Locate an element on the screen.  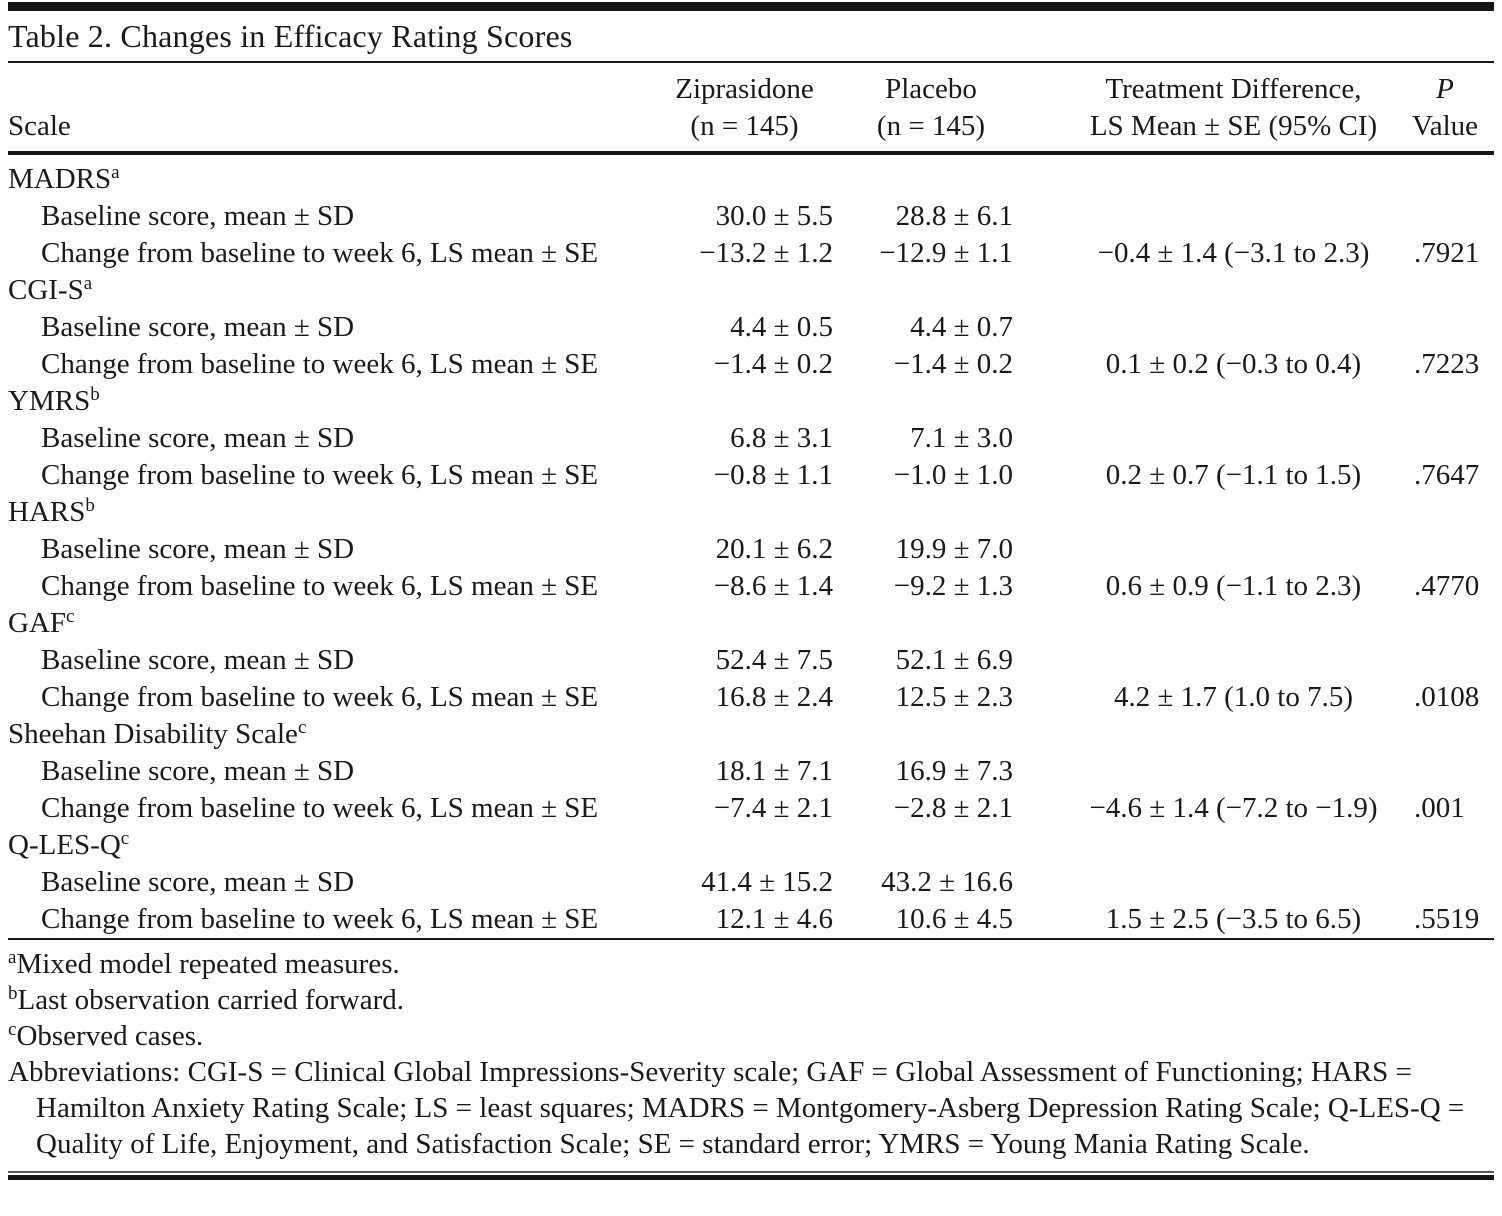
table-section-row: Sheehan Disability Scalec is located at coordinates (751, 734).